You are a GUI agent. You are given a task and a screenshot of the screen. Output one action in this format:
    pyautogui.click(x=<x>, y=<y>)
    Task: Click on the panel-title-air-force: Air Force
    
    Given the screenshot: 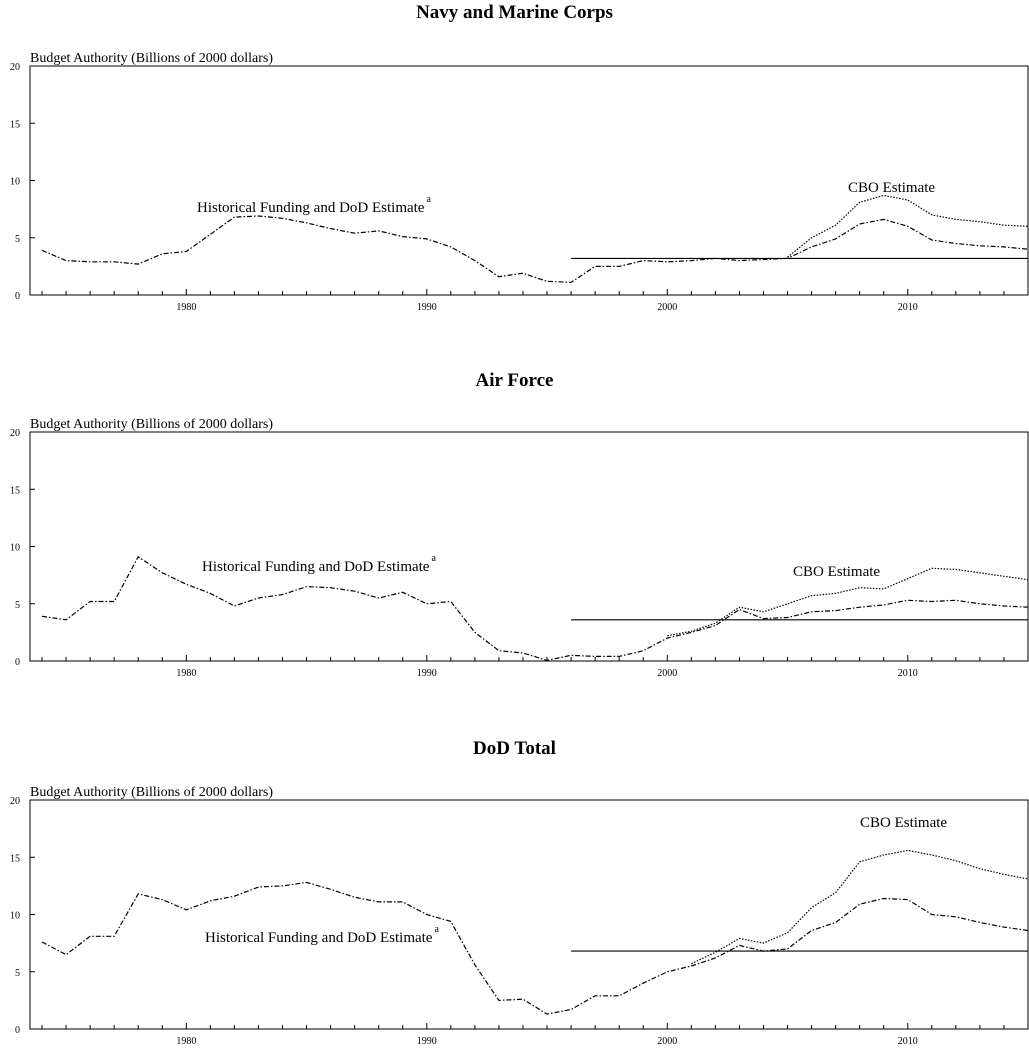 What is the action you would take?
    pyautogui.click(x=514, y=380)
    